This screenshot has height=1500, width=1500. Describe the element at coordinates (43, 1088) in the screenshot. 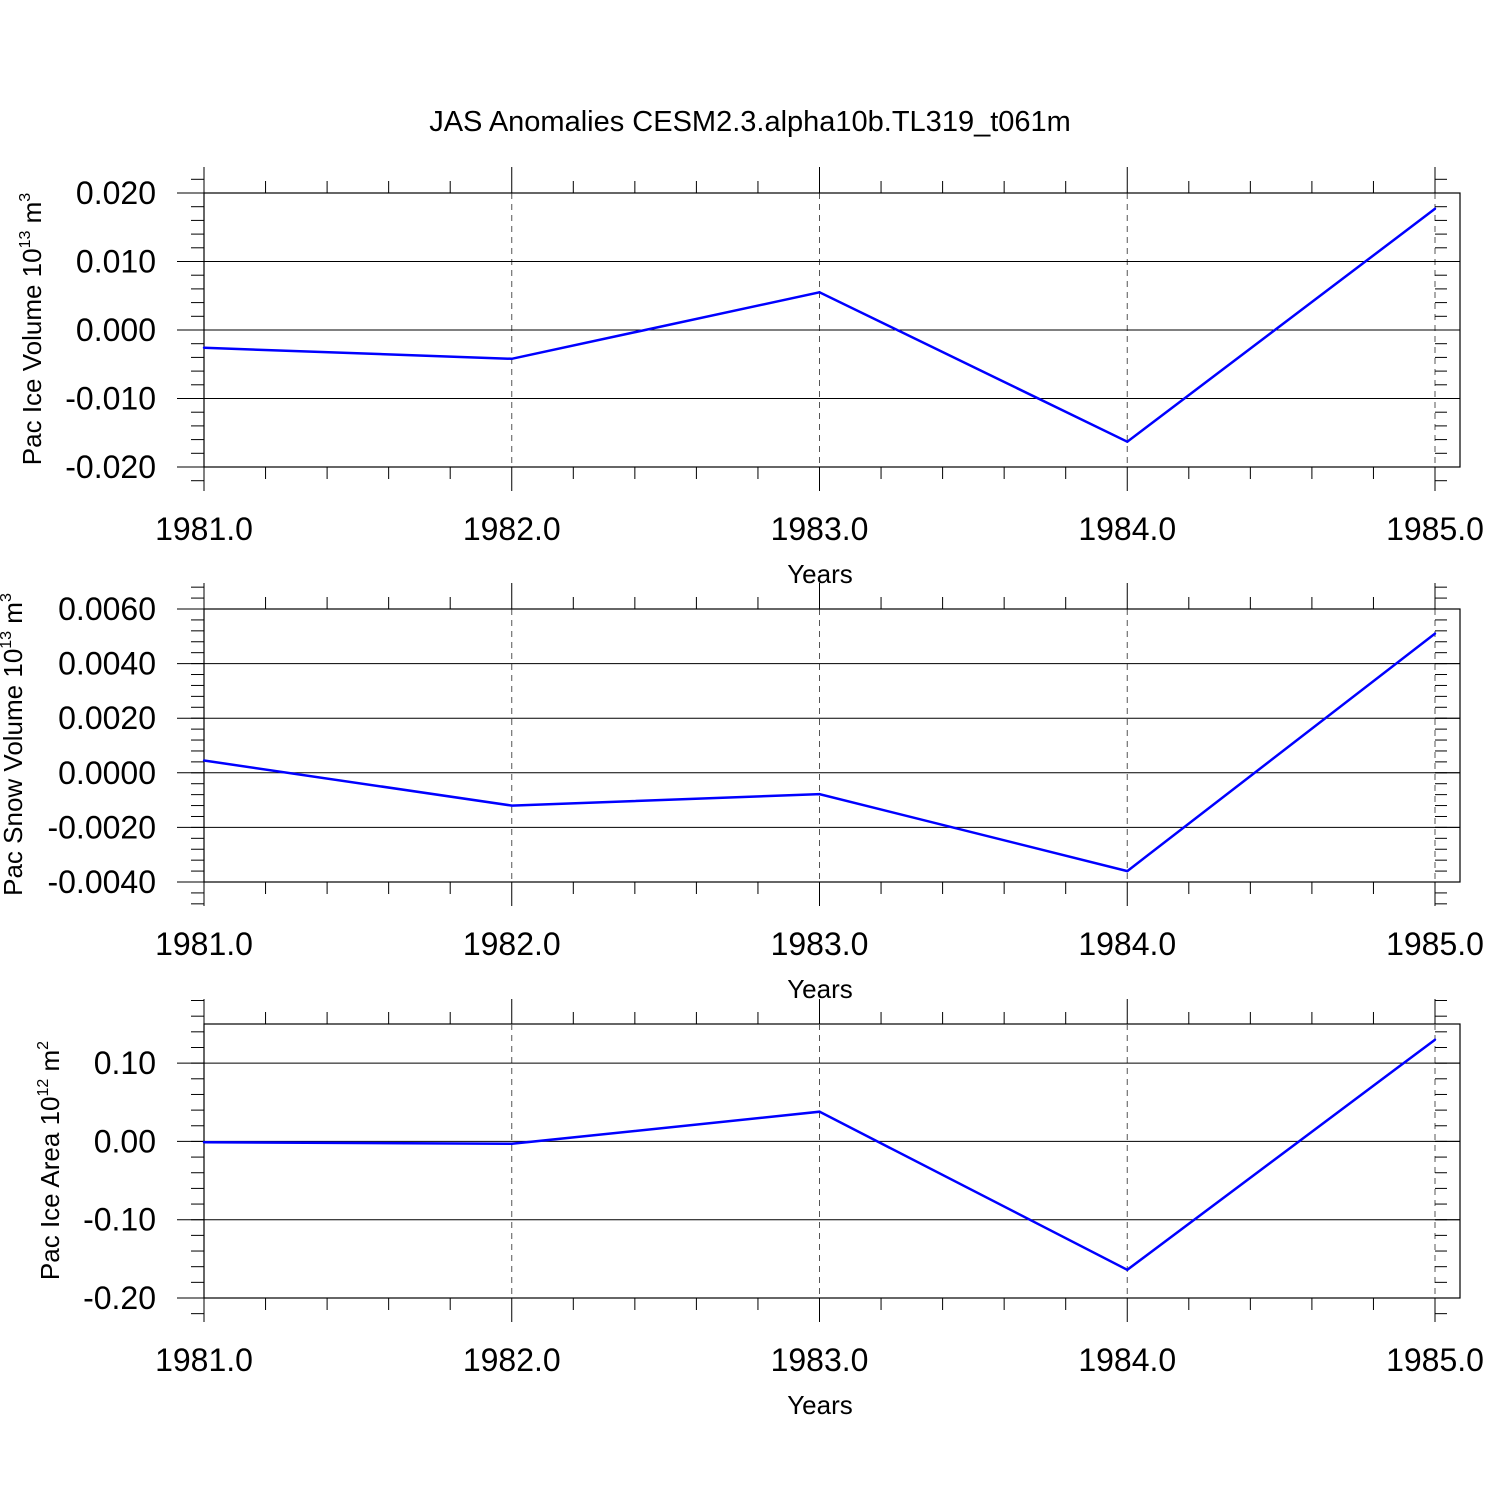

I see `y-label-exponent: 12` at that location.